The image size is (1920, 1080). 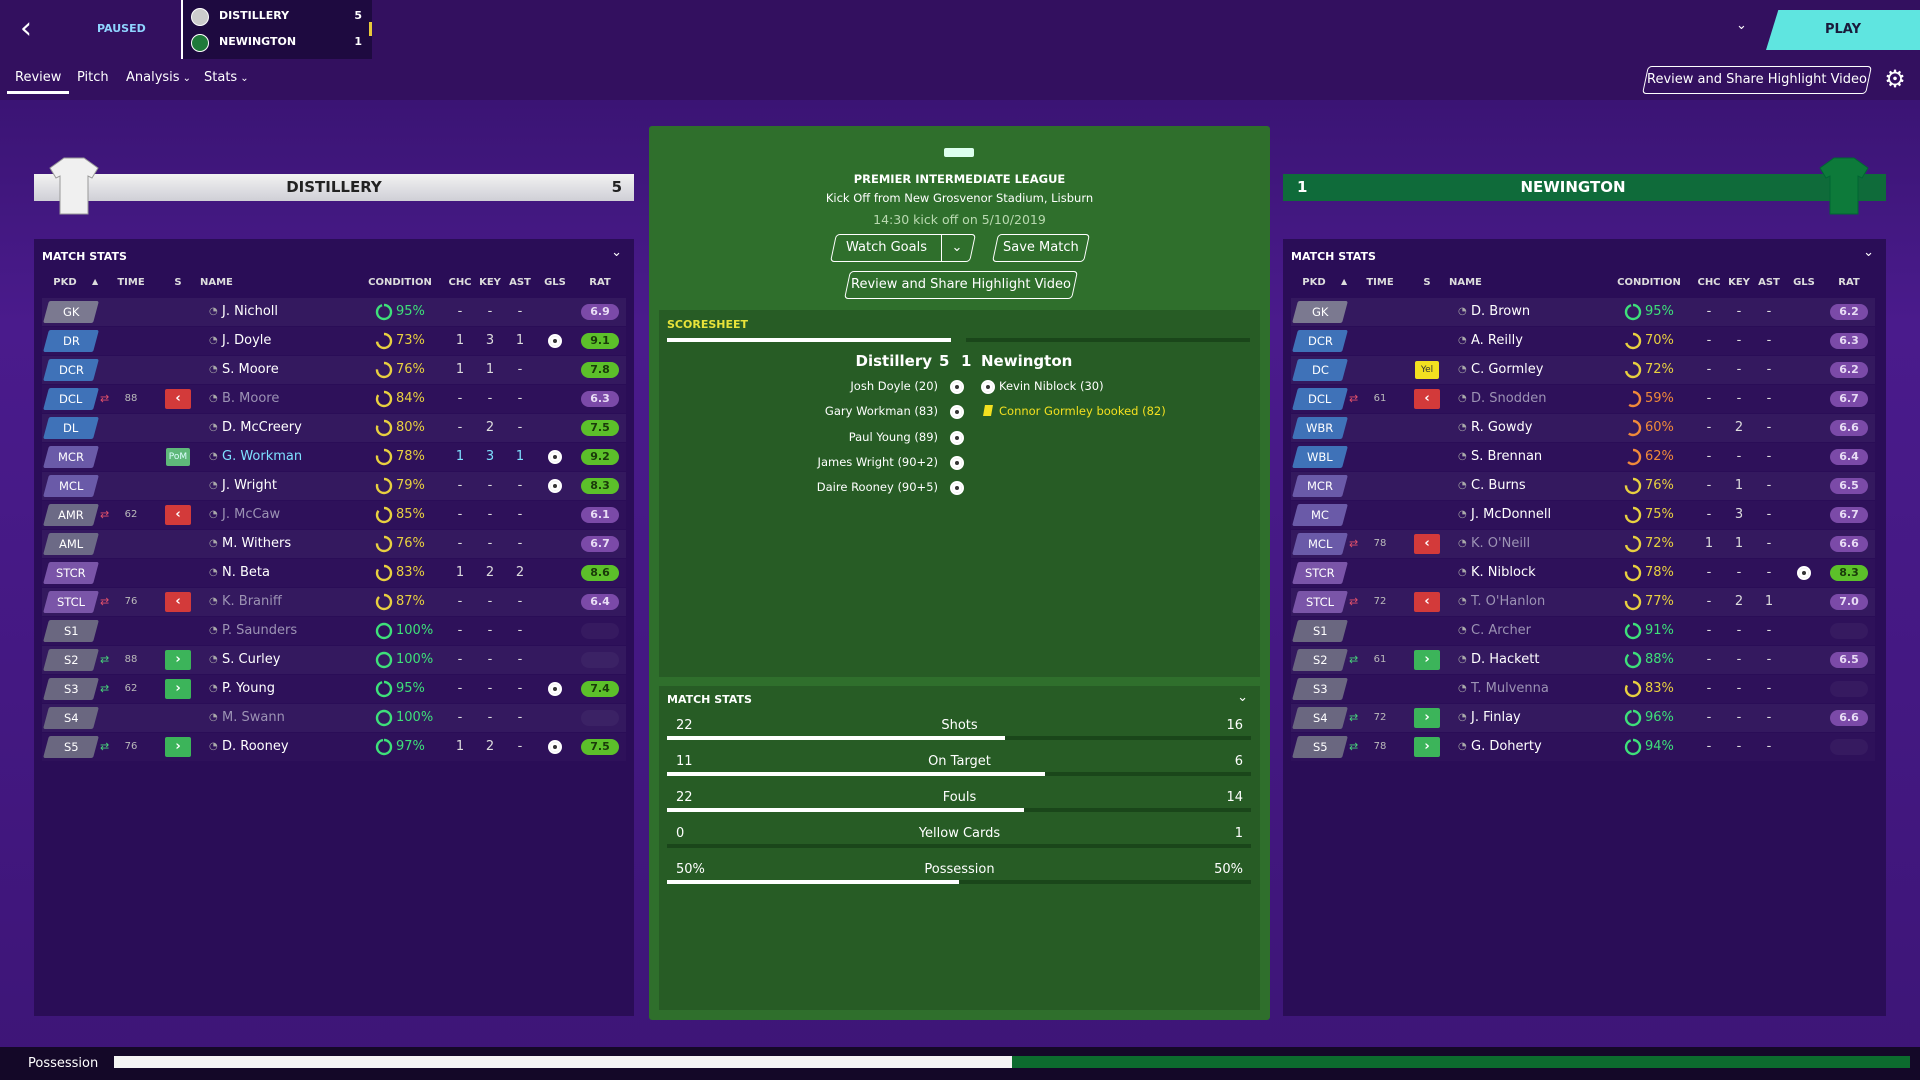 I want to click on tab: Pitch, so click(x=93, y=77).